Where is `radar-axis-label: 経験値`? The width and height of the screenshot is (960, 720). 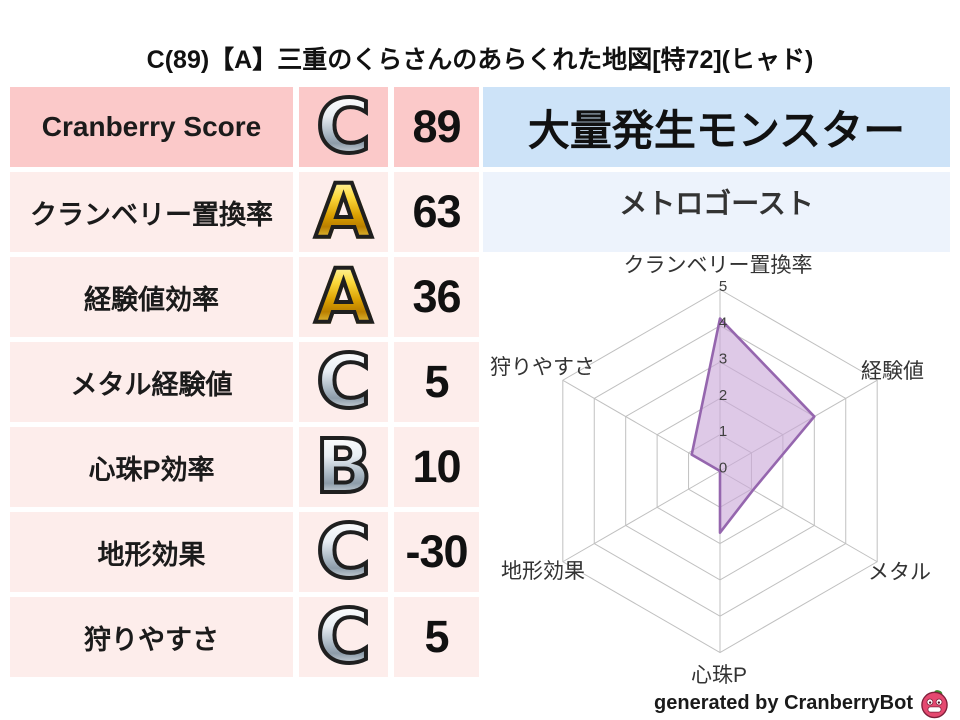
radar-axis-label: 経験値 is located at coordinates (892, 371).